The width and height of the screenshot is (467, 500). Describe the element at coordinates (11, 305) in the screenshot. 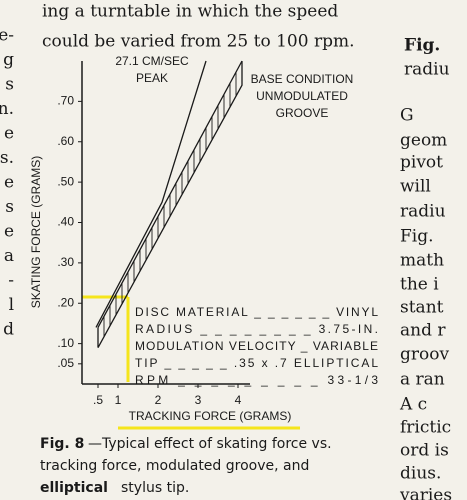

I see `body-text: l` at that location.